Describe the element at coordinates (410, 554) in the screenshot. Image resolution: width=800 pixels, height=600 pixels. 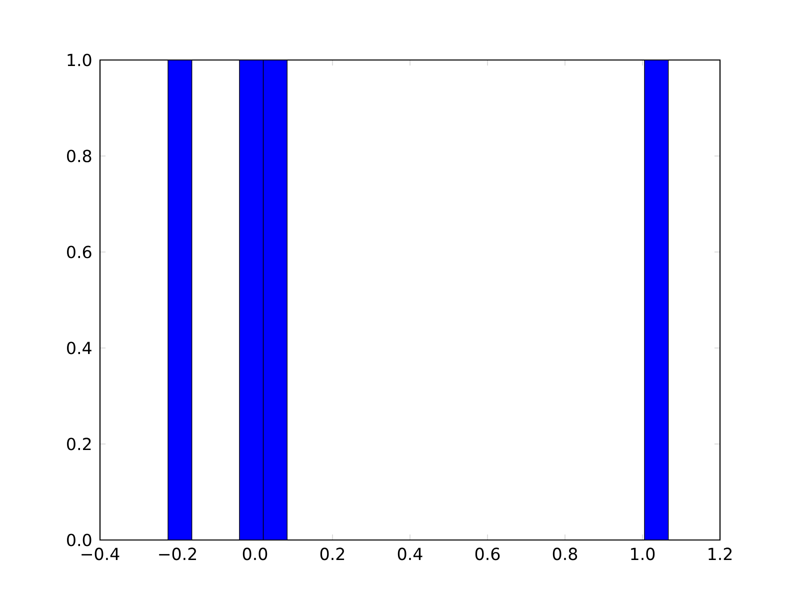
I see `x-tick-label: 0.4` at that location.